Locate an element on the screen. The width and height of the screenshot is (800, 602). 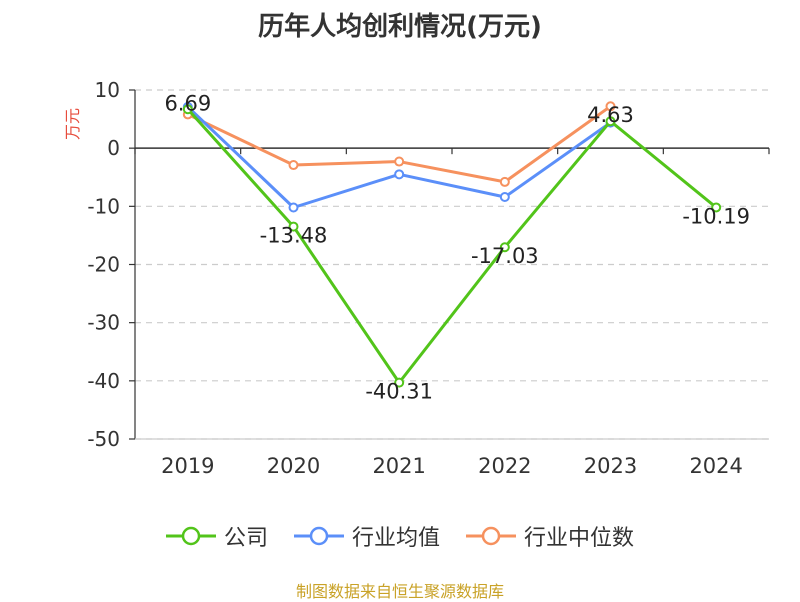
legend: 公司 行业均值 行业中位数 is located at coordinates (400, 536).